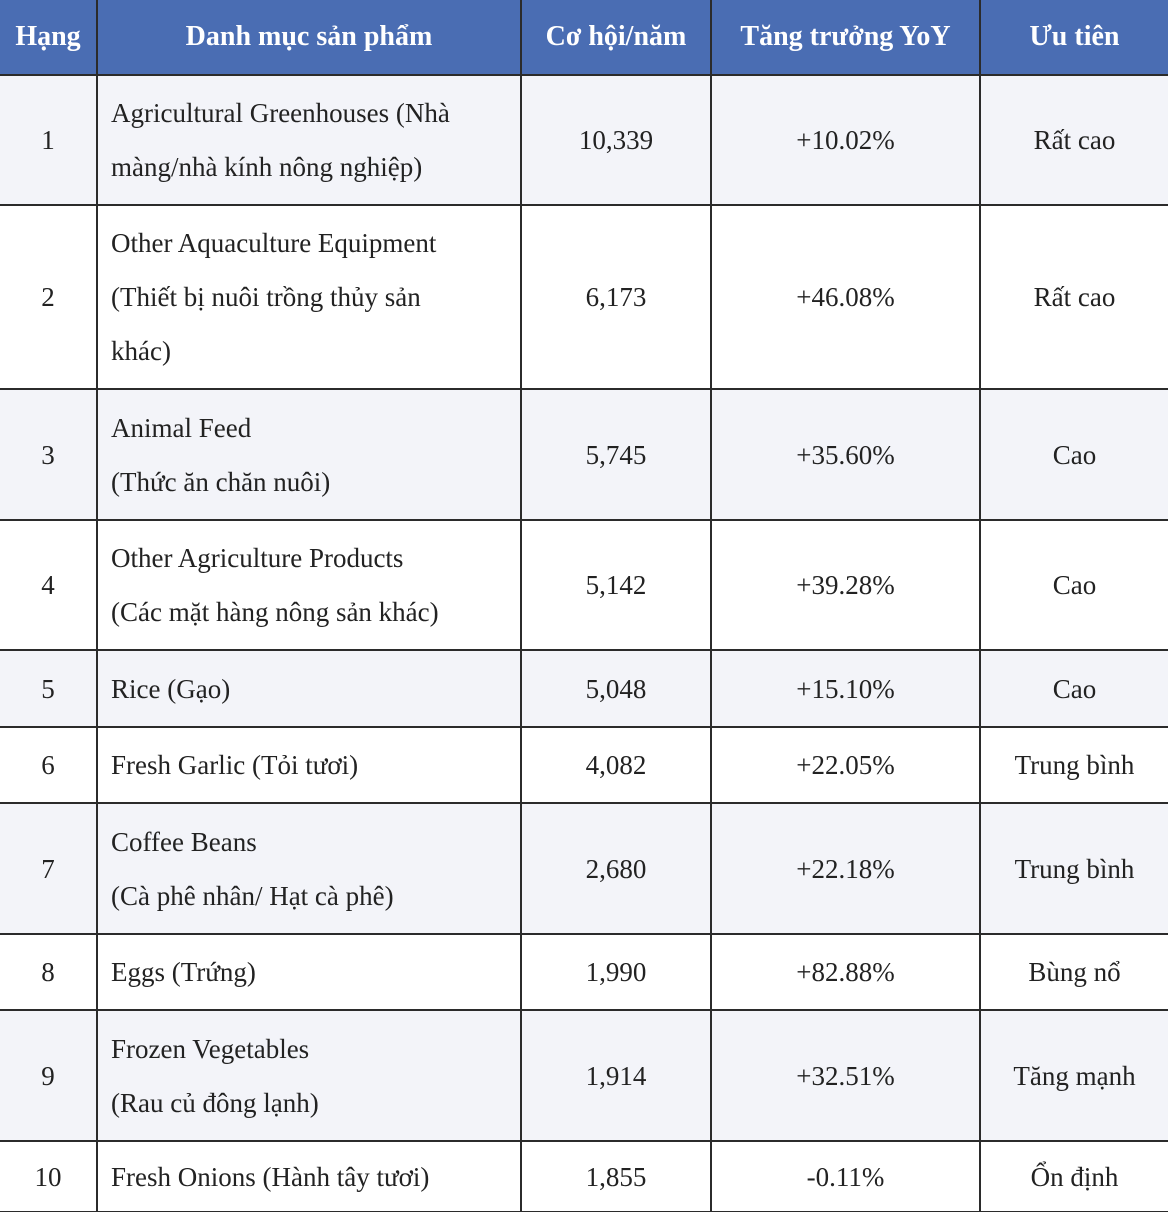  What do you see at coordinates (616, 869) in the screenshot?
I see `opportunity-cell: 2,680` at bounding box center [616, 869].